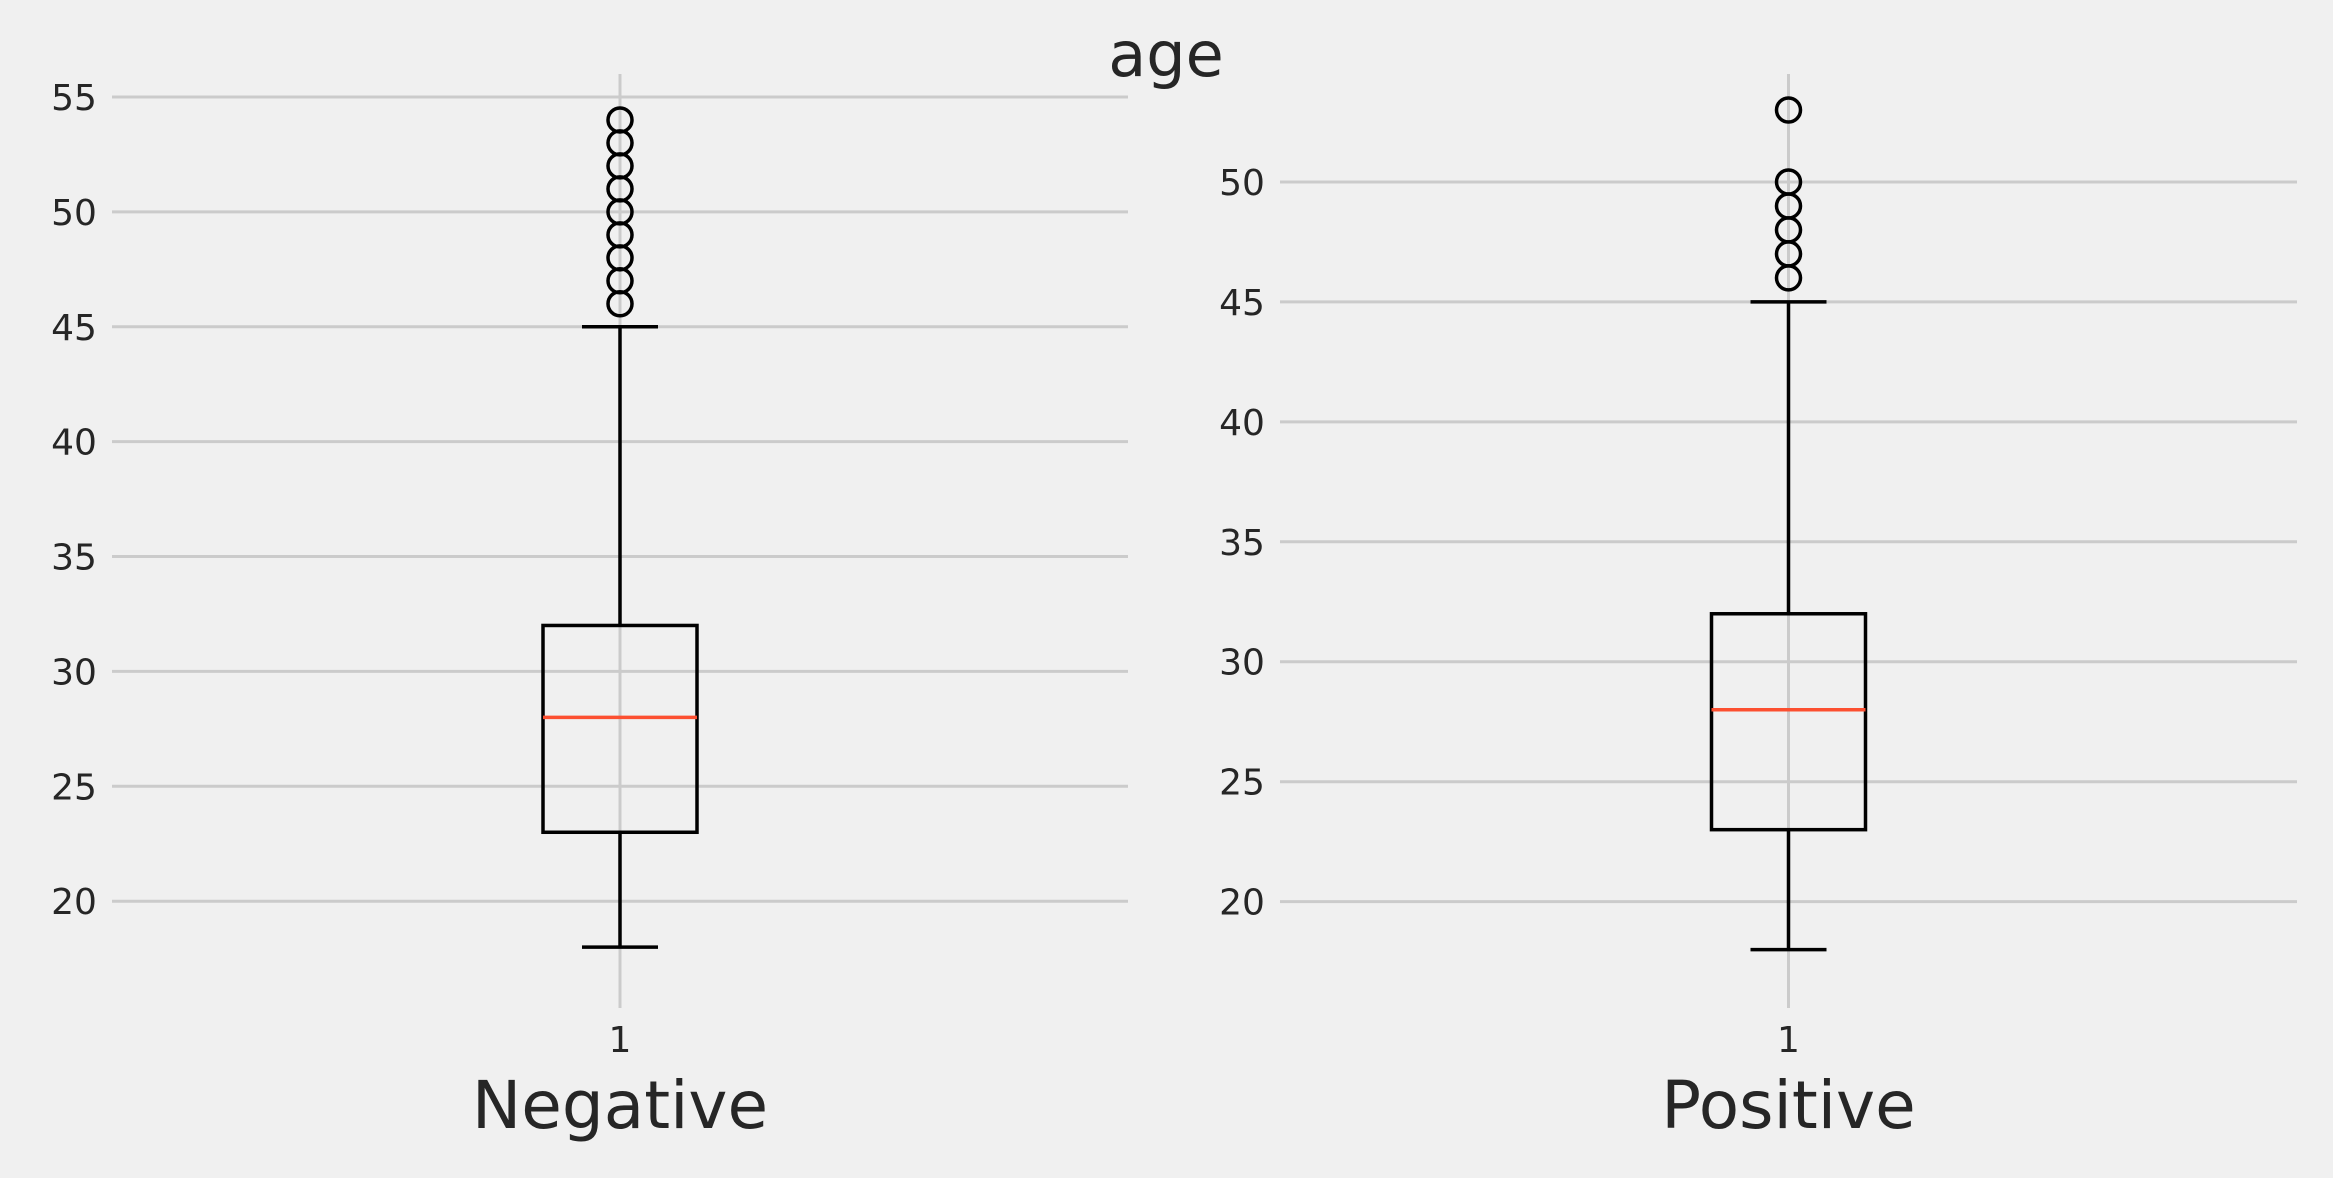  What do you see at coordinates (74, 98) in the screenshot?
I see `y-tick-label: 55` at bounding box center [74, 98].